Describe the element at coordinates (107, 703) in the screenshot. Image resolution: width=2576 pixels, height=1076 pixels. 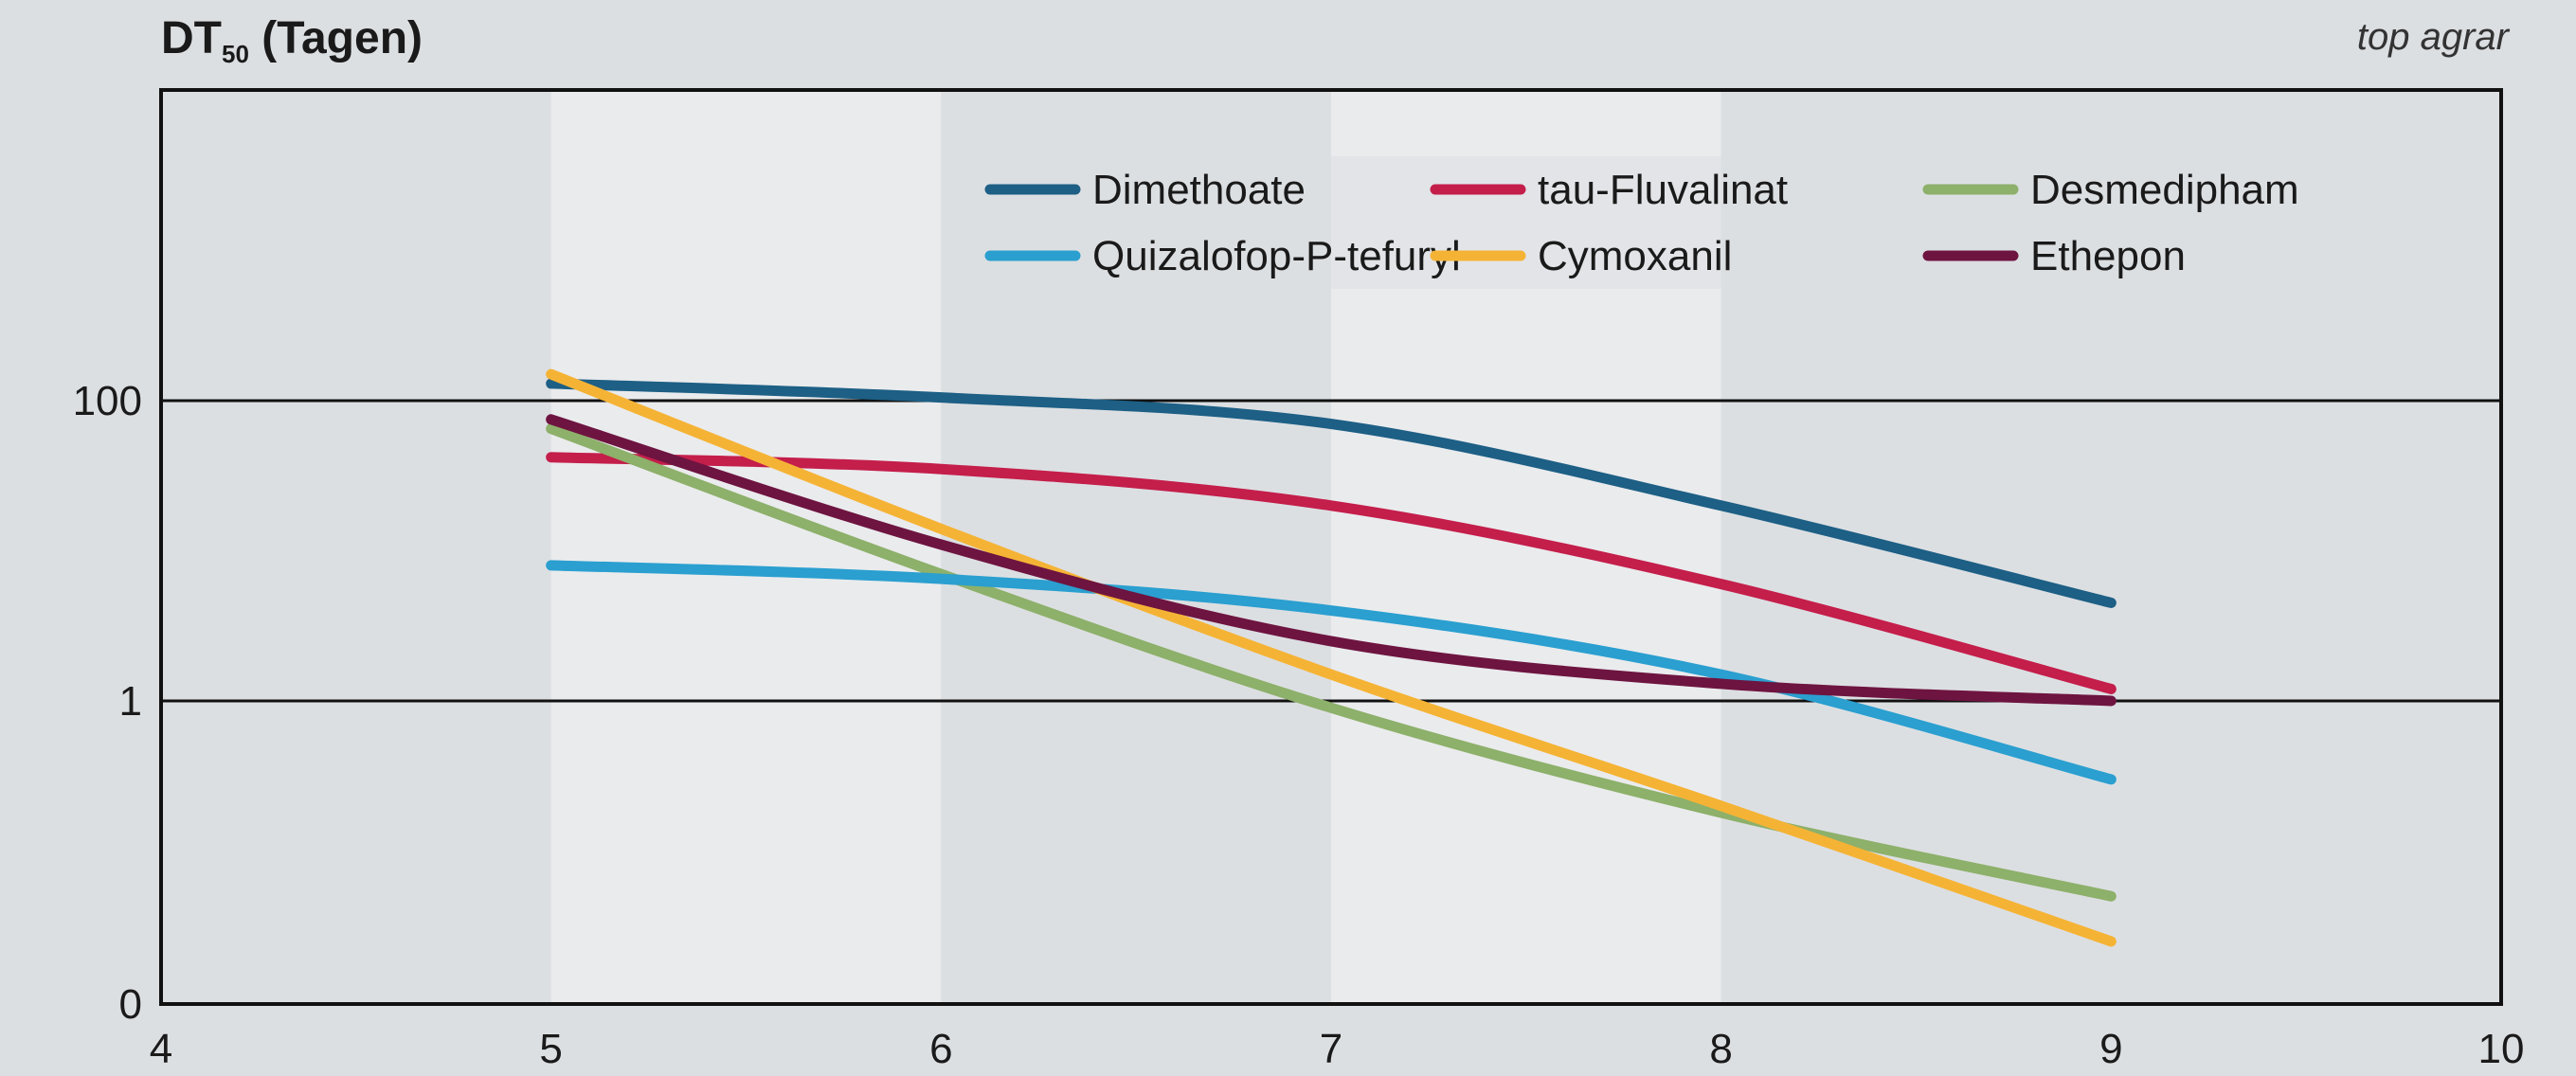
I see `y-axis-ticks: 0 1 100` at that location.